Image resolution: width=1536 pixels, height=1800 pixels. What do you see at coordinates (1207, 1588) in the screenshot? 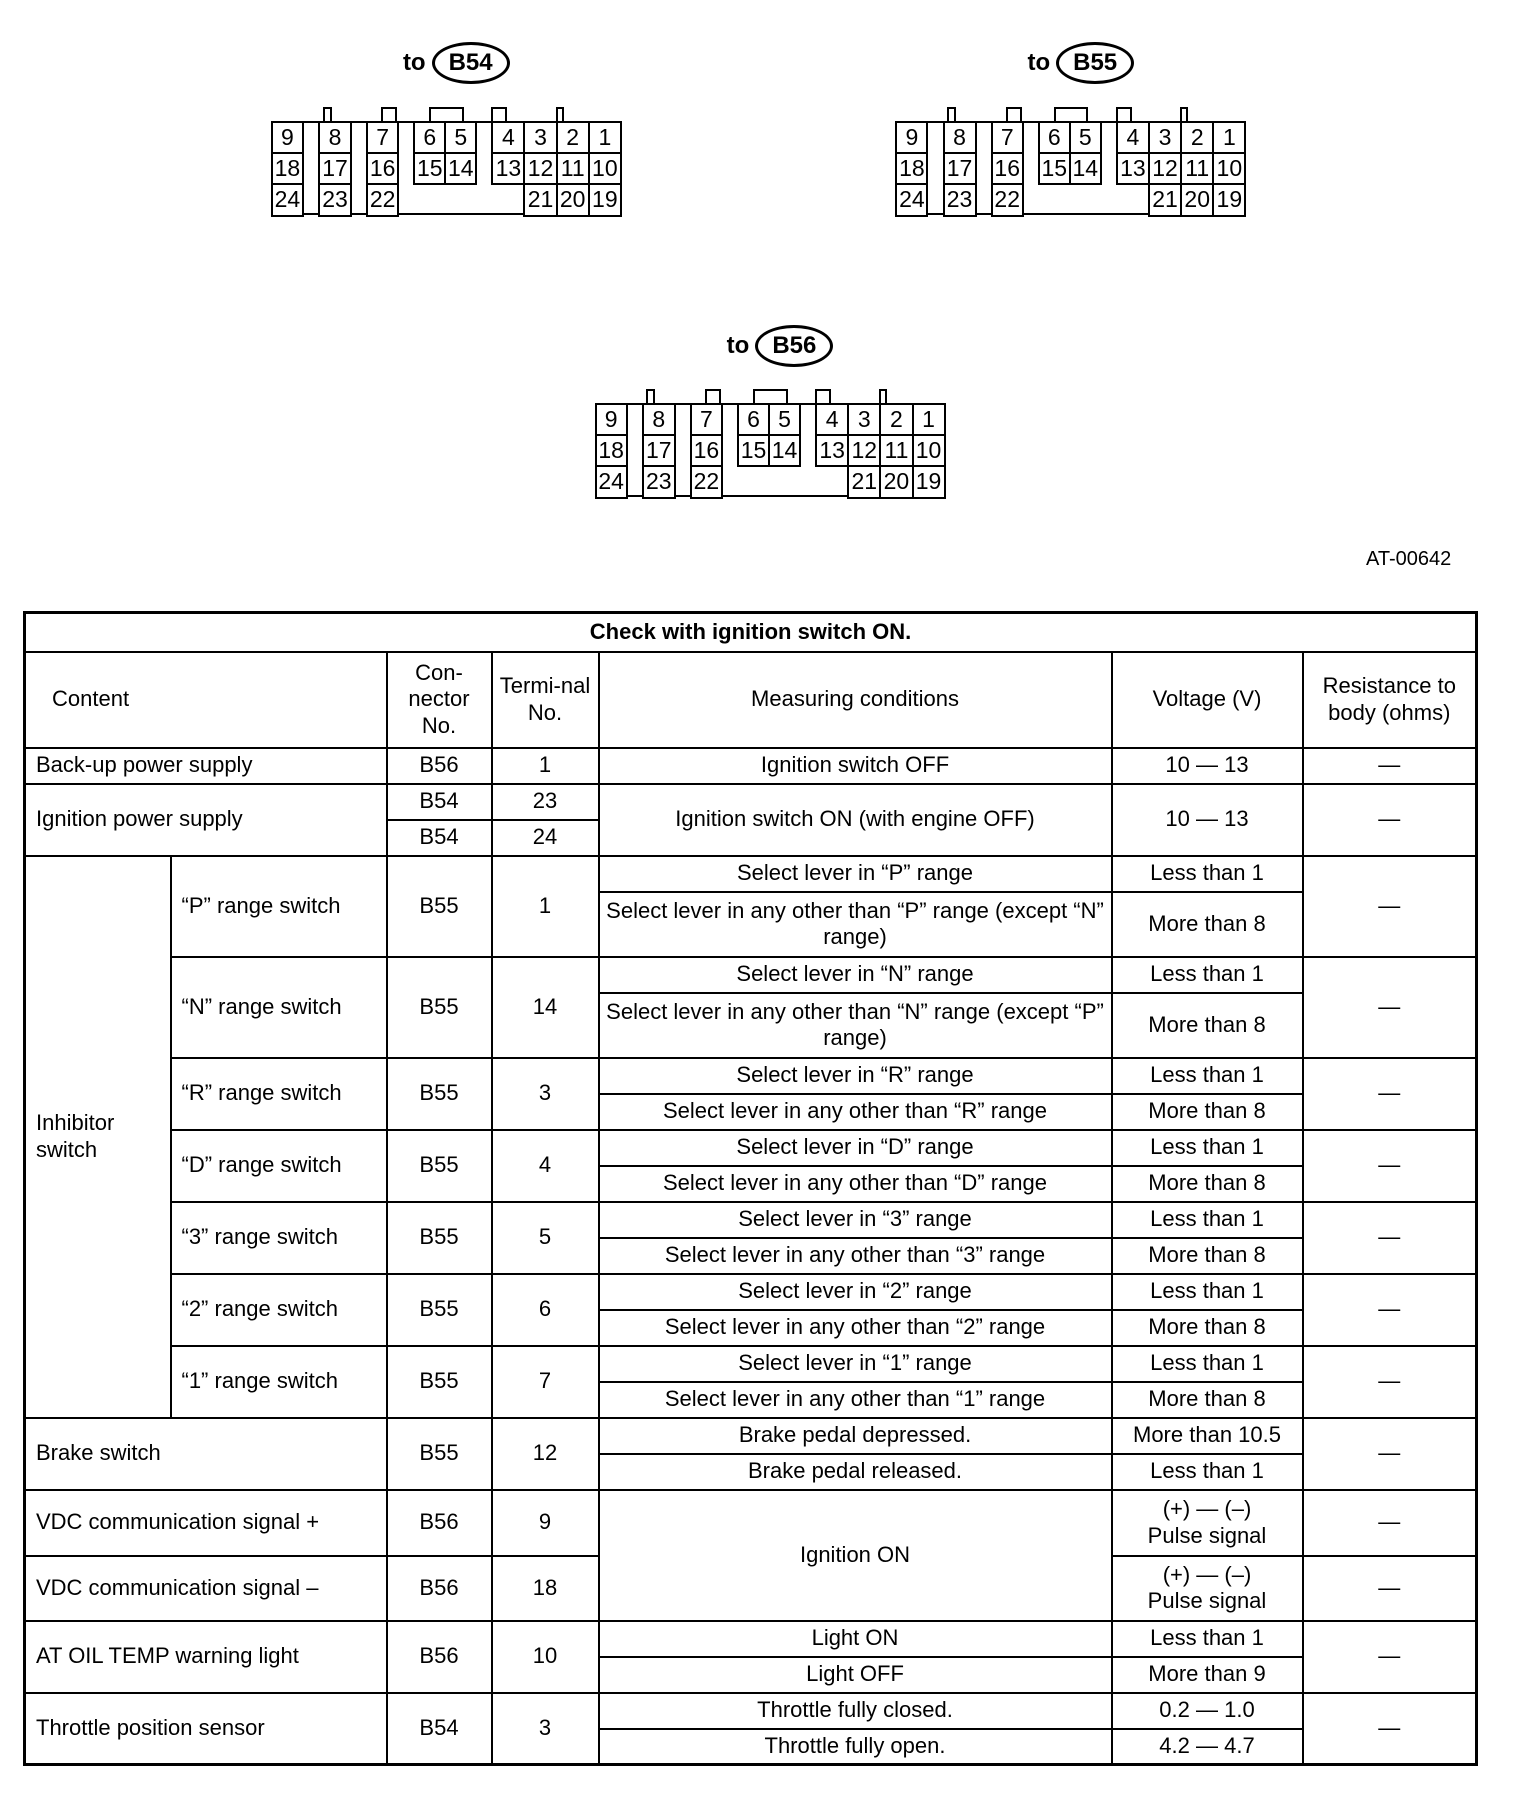
I see `voltage-cell: (+) — (–) Pulse signal` at bounding box center [1207, 1588].